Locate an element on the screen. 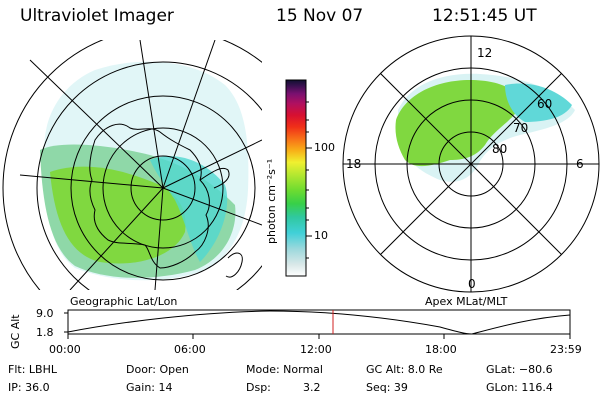 This screenshot has height=400, width=600. altitude-curve is located at coordinates (319, 322).